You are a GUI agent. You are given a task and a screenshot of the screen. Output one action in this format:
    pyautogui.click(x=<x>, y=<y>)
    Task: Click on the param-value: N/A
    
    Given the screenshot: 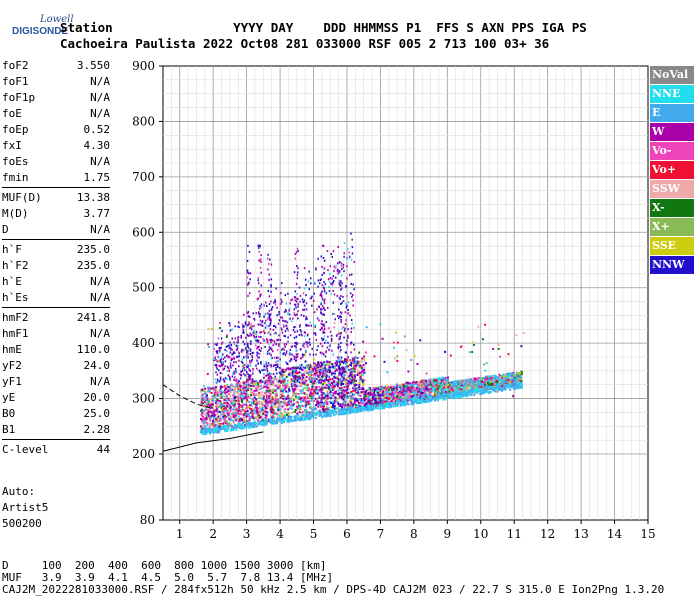 What is the action you would take?
    pyautogui.click(x=100, y=281)
    